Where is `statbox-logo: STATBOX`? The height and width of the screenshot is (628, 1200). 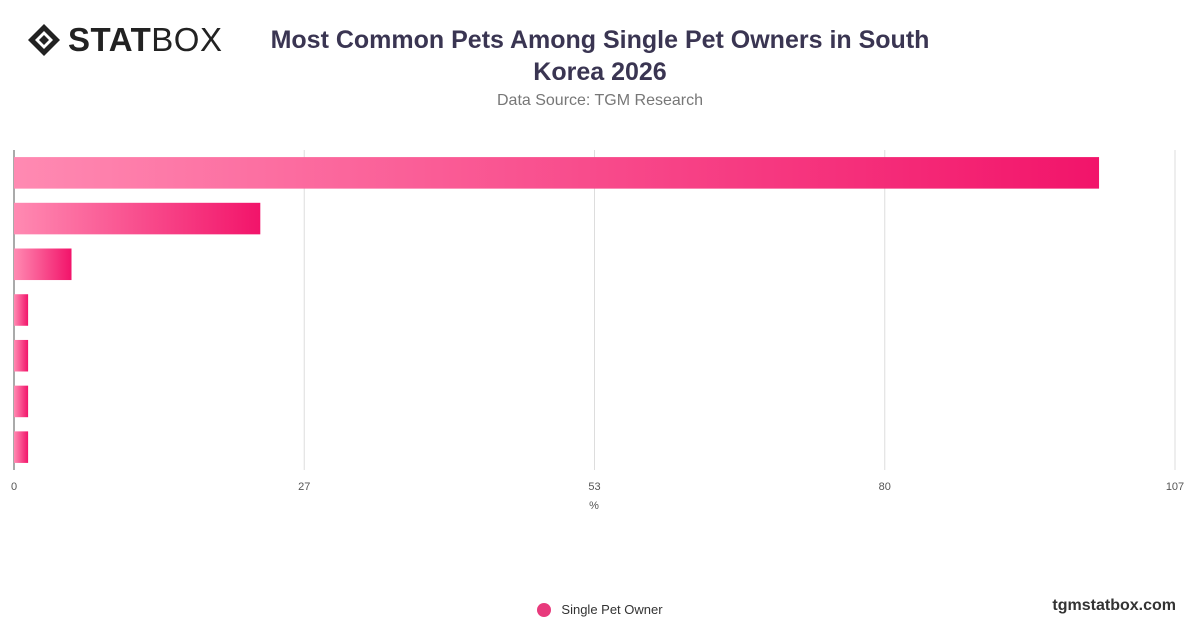
statbox-logo: STATBOX is located at coordinates (124, 40).